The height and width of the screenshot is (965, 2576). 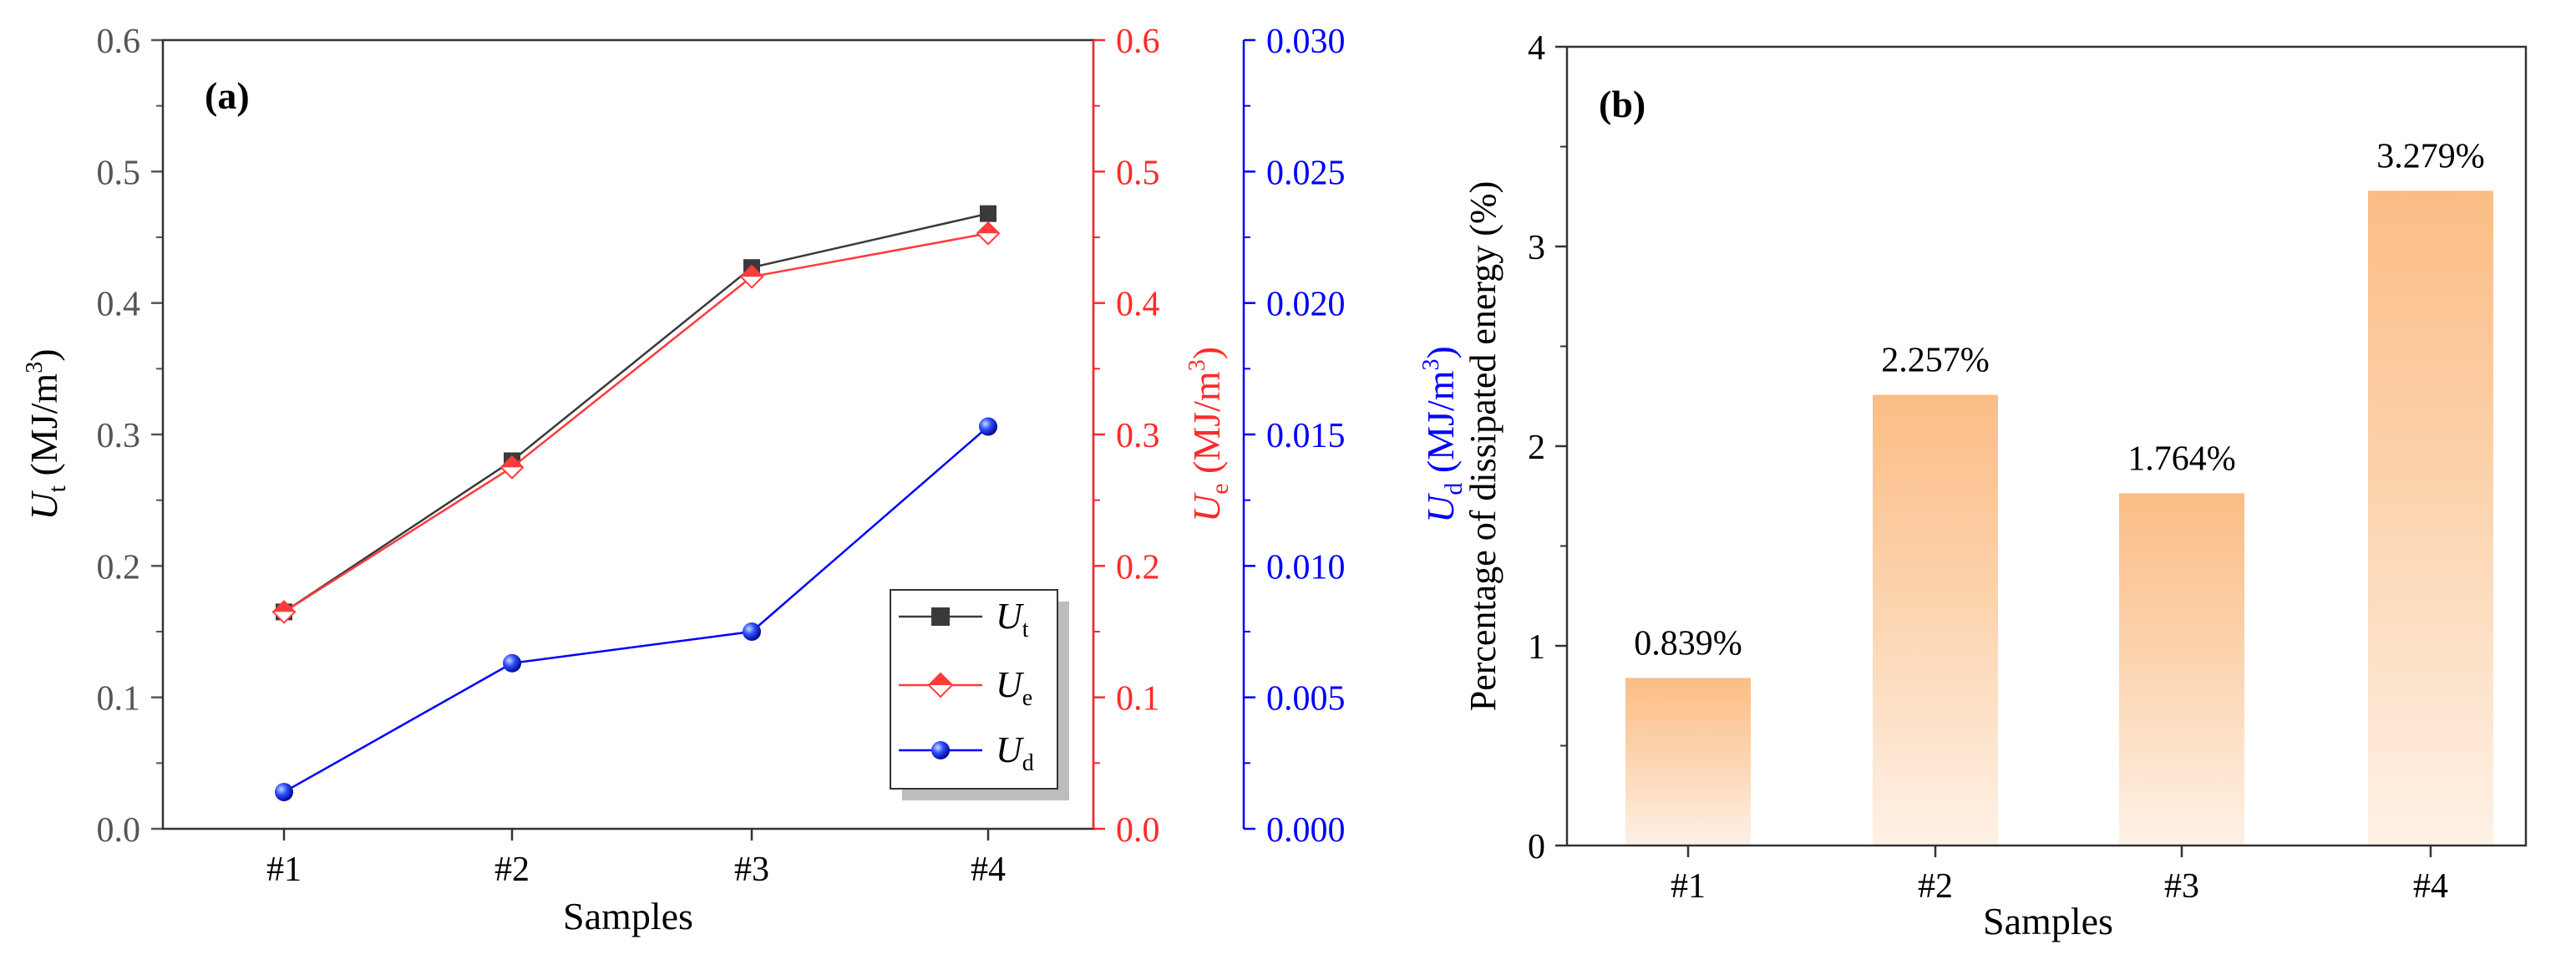 I want to click on panel-a-left-axis-label: Ut (MJ/m3), so click(x=46, y=434).